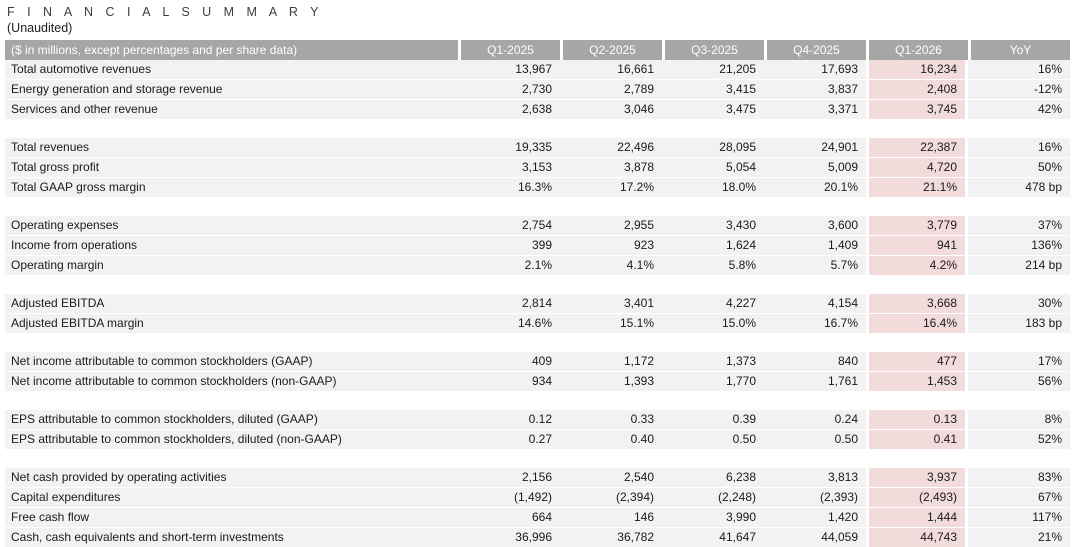 The height and width of the screenshot is (547, 1080). Describe the element at coordinates (165, 12) in the screenshot. I see `page-title: F I N A N C I A L S U M M A R Y` at that location.